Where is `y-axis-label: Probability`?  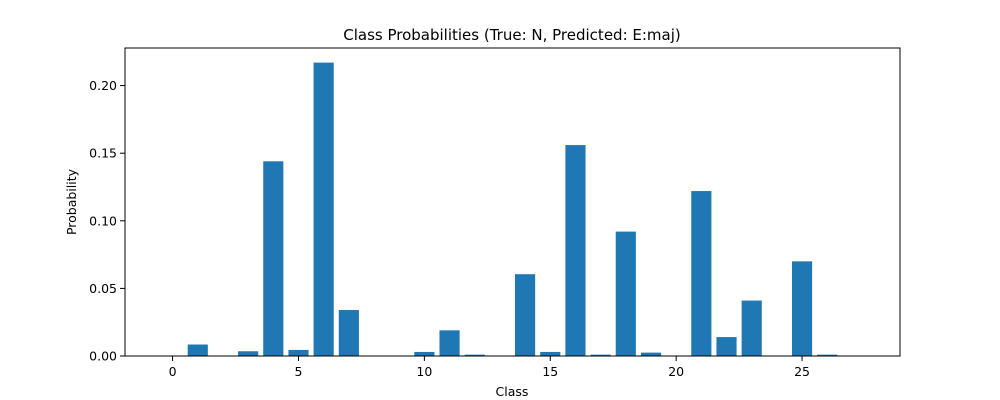
y-axis-label: Probability is located at coordinates (71, 201).